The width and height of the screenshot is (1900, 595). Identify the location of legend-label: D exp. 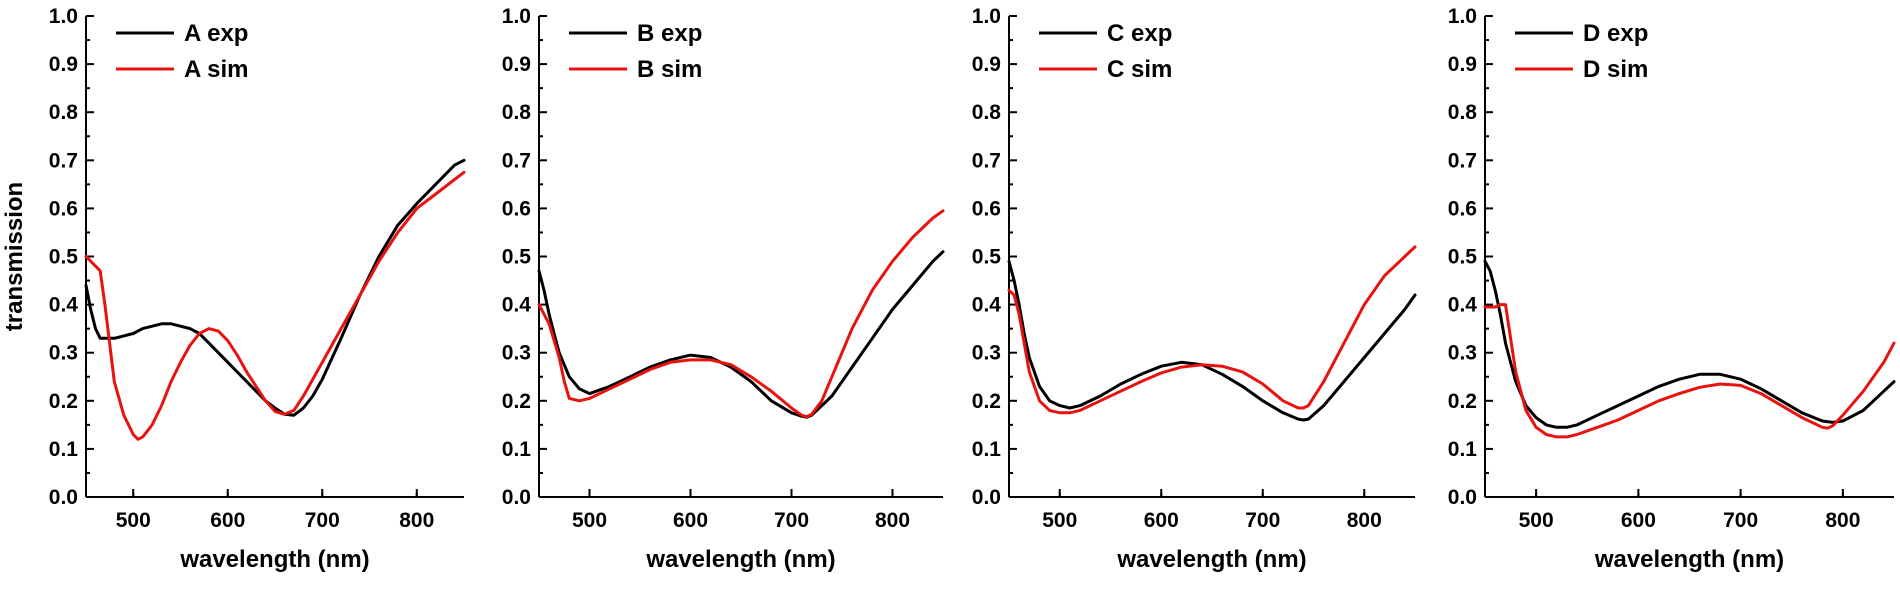
(1615, 33).